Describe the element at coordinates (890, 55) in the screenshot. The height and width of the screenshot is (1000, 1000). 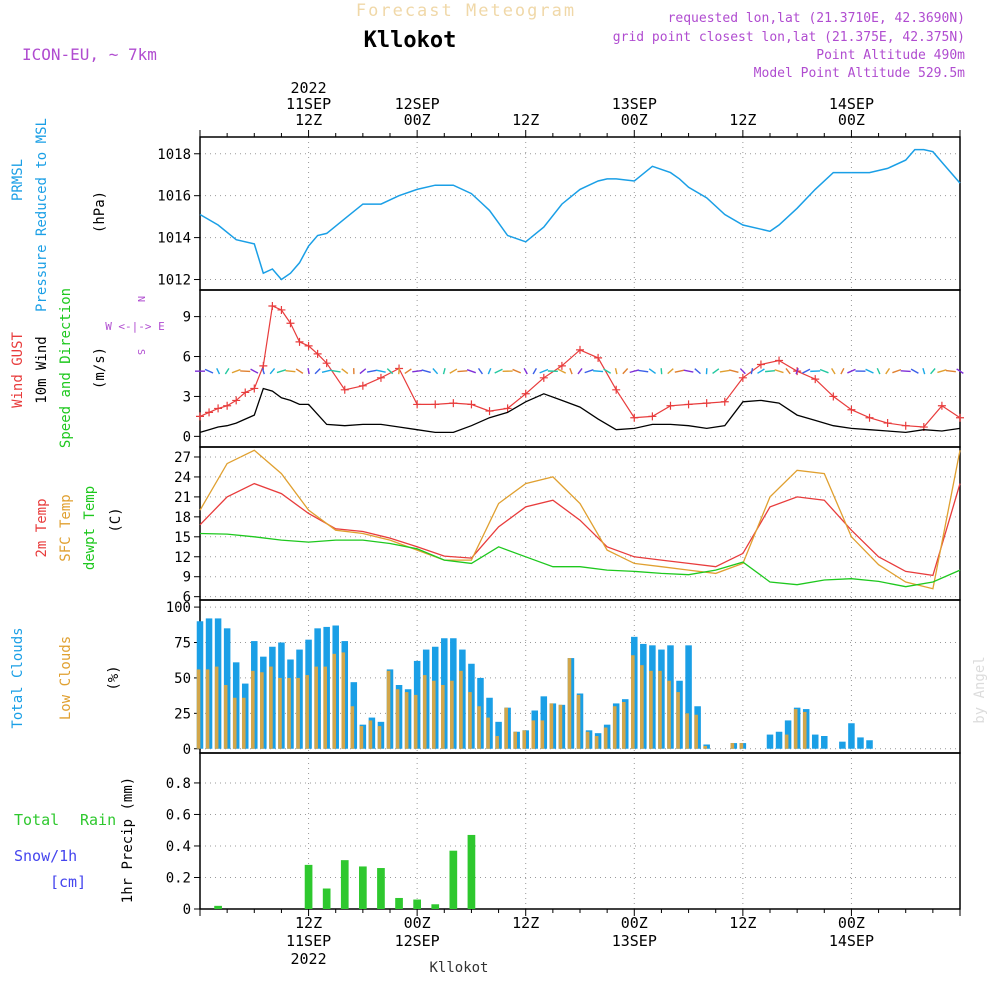
I see `point-altitude: Point Altitude 490m` at that location.